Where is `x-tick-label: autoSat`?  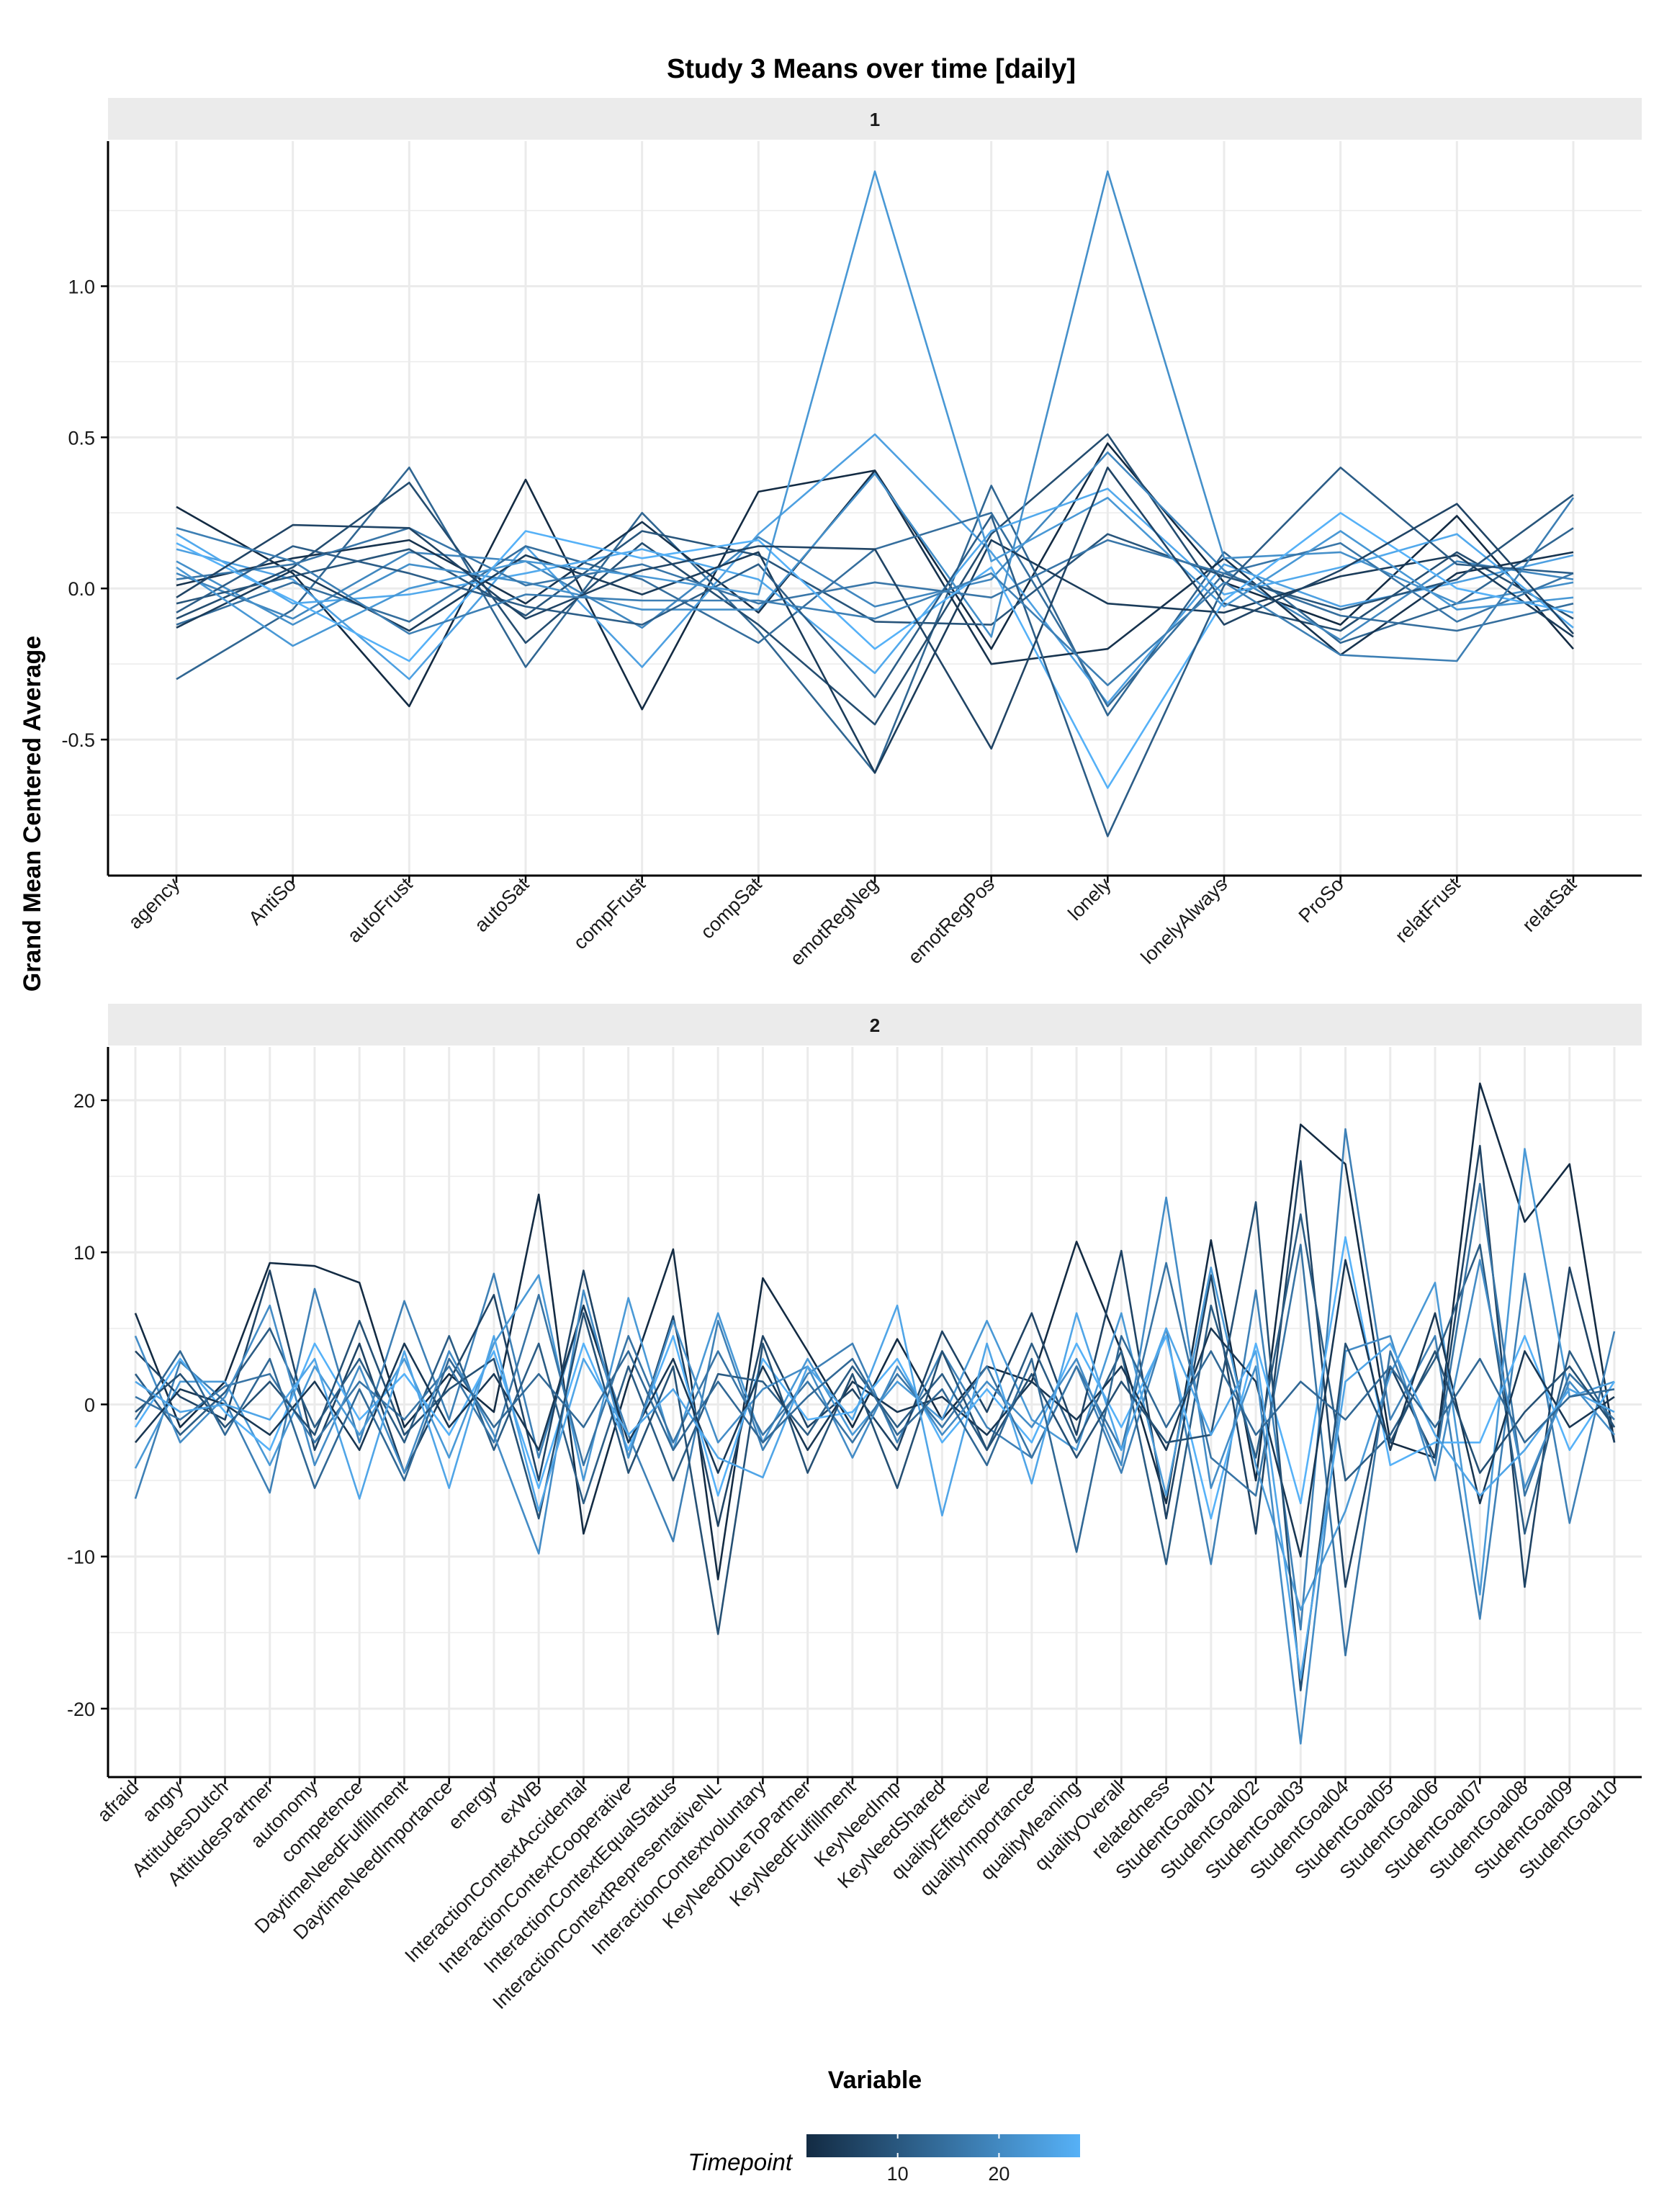
x-tick-label: autoSat is located at coordinates (502, 904).